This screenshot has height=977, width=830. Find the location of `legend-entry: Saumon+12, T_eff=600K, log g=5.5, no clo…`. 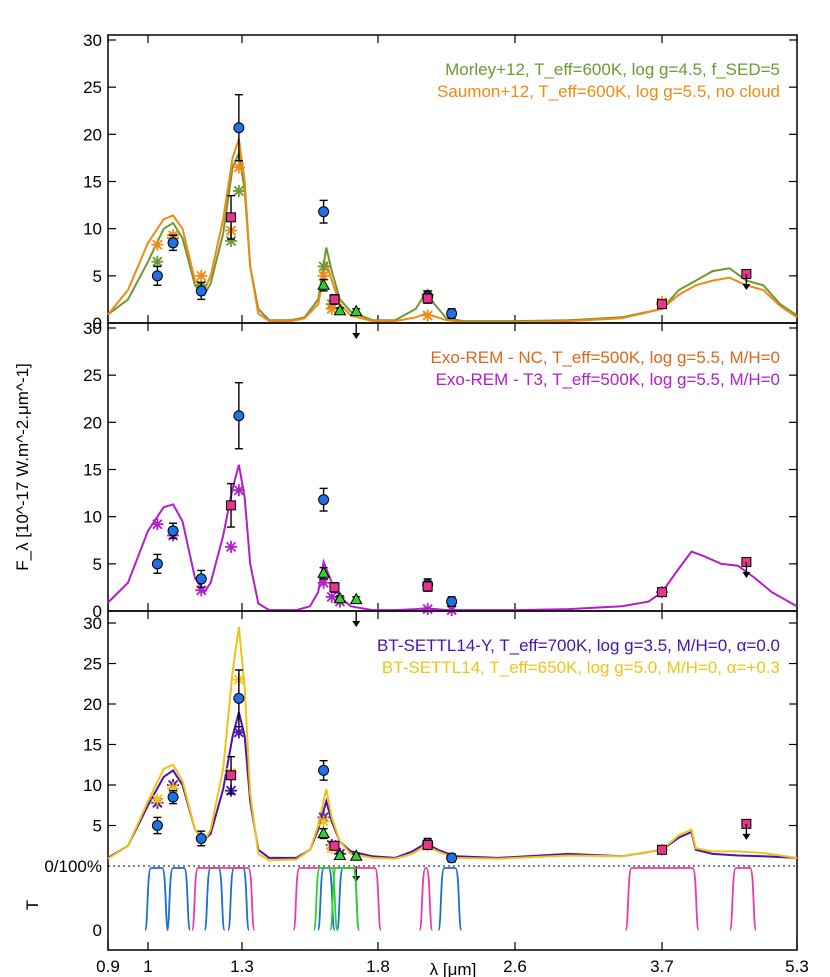

legend-entry: Saumon+12, T_eff=600K, log g=5.5, no clo… is located at coordinates (608, 91).